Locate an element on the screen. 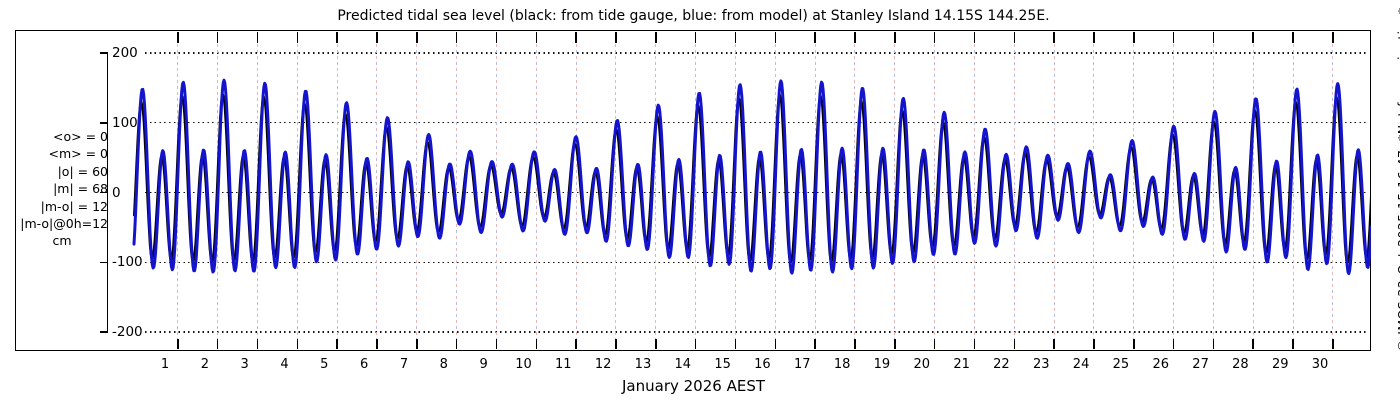 The width and height of the screenshot is (1400, 400). day-label: 4 is located at coordinates (284, 364).